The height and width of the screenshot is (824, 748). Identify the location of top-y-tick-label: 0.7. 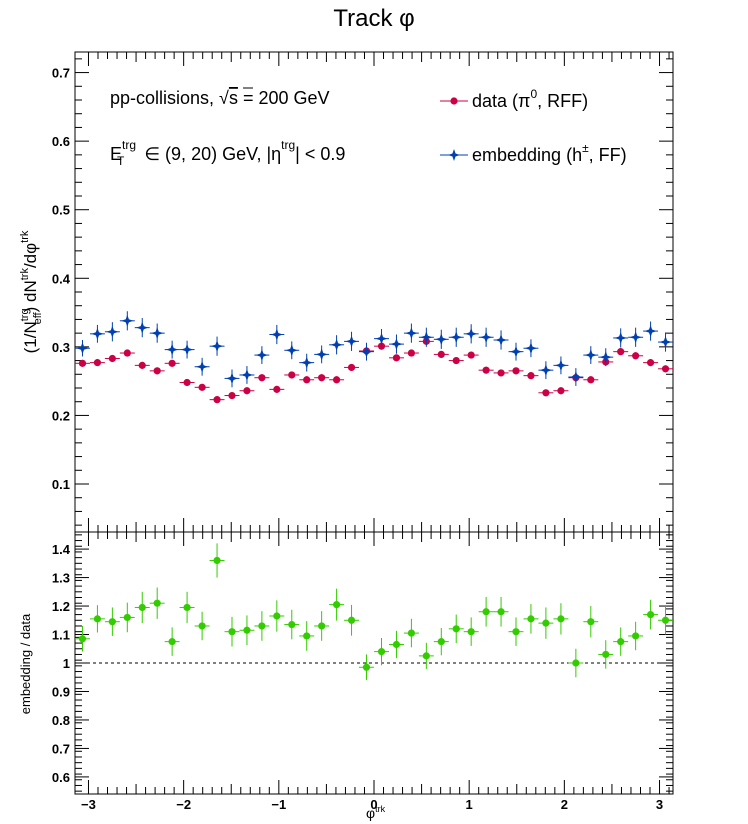
(61, 73).